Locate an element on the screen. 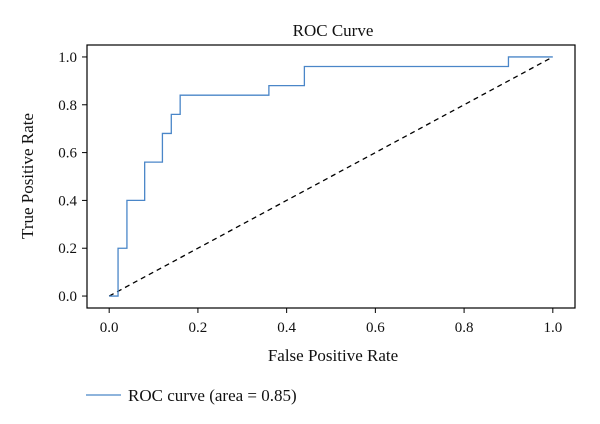 The image size is (600, 424). legend: ROC curve (area = 0.85) is located at coordinates (191, 395).